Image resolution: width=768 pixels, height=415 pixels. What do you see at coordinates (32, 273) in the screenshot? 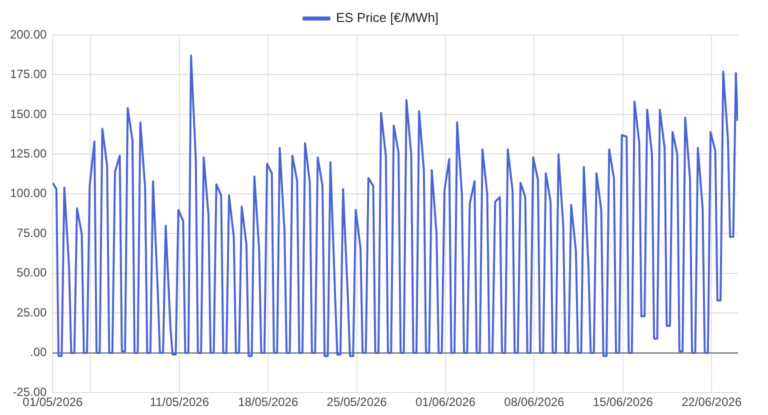
I see `y-tick-label: 50.00` at bounding box center [32, 273].